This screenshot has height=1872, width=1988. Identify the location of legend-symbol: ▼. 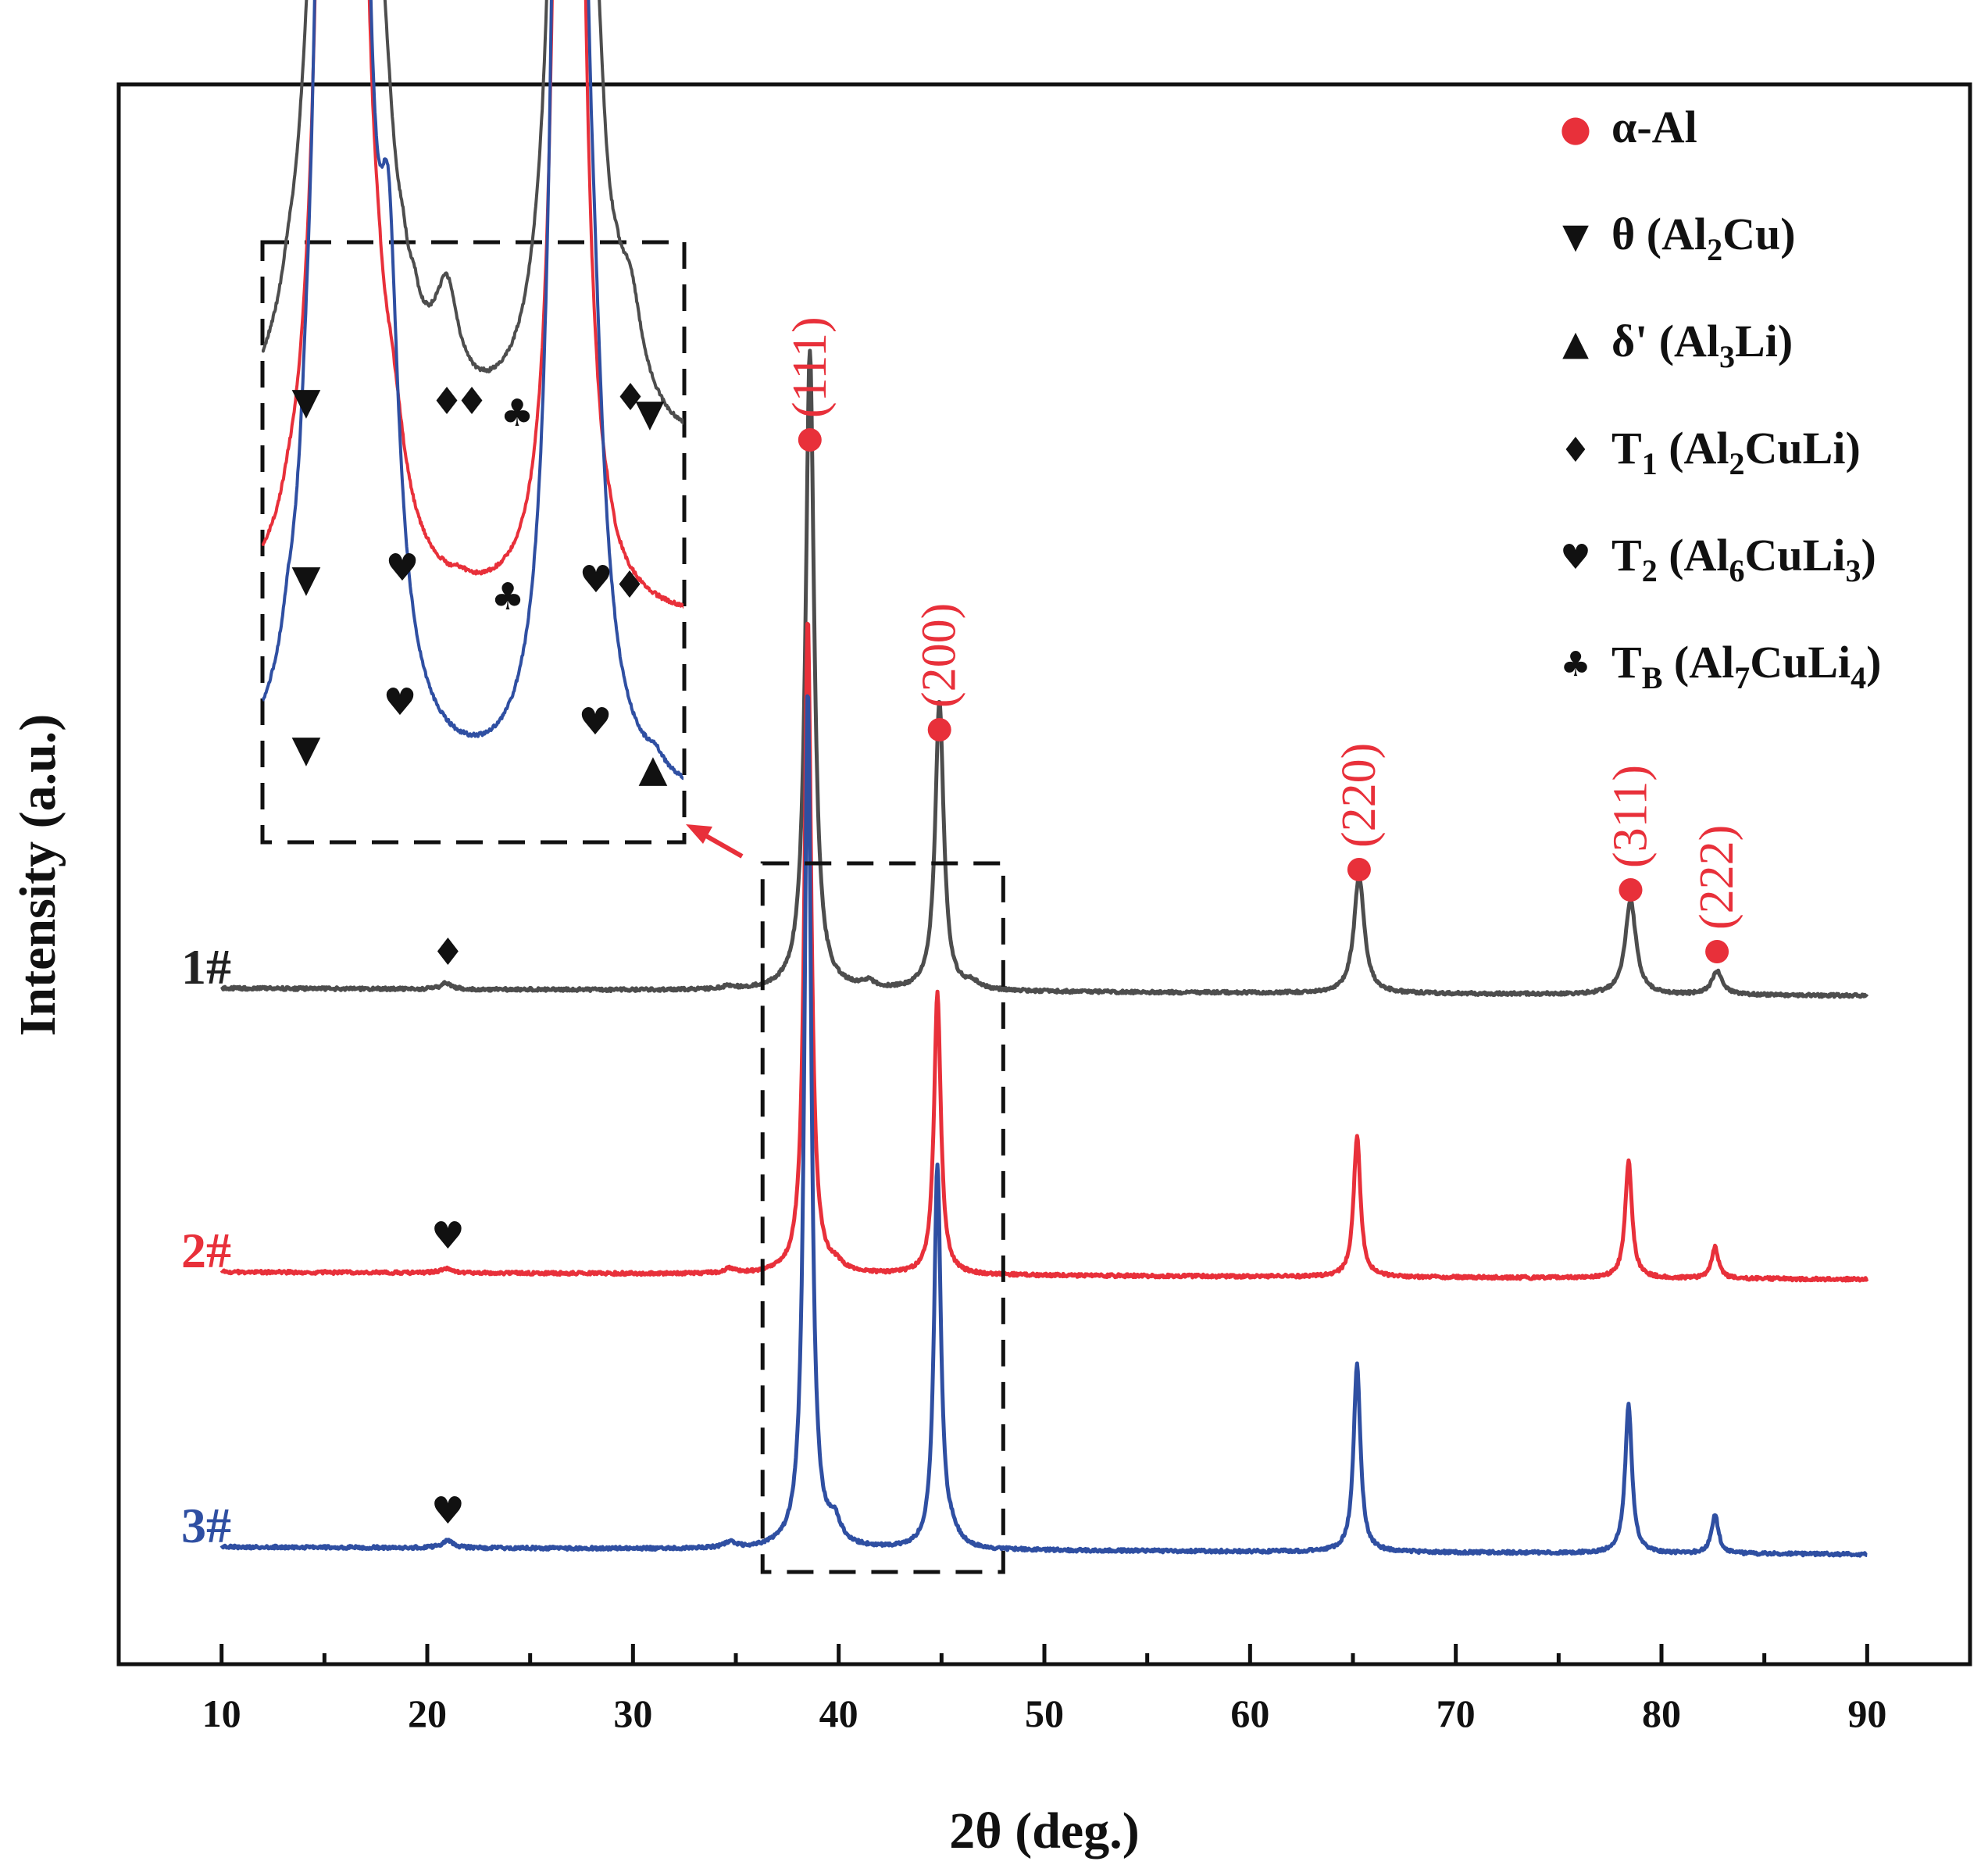
(1575, 236).